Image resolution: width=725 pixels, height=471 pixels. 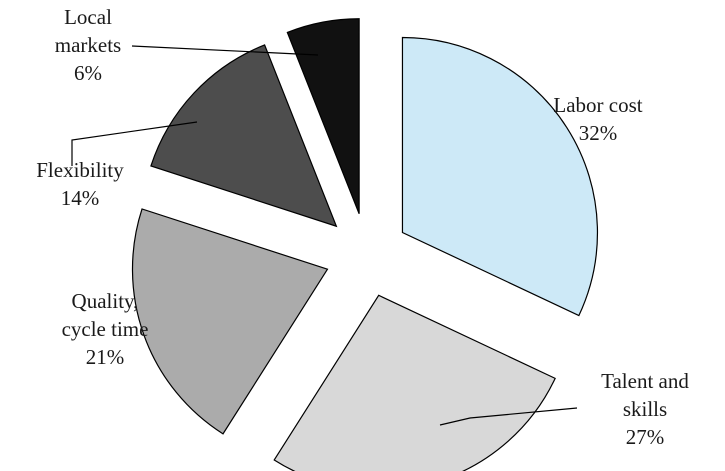 What do you see at coordinates (80, 184) in the screenshot?
I see `label-flexibility: Flexibility 14%` at bounding box center [80, 184].